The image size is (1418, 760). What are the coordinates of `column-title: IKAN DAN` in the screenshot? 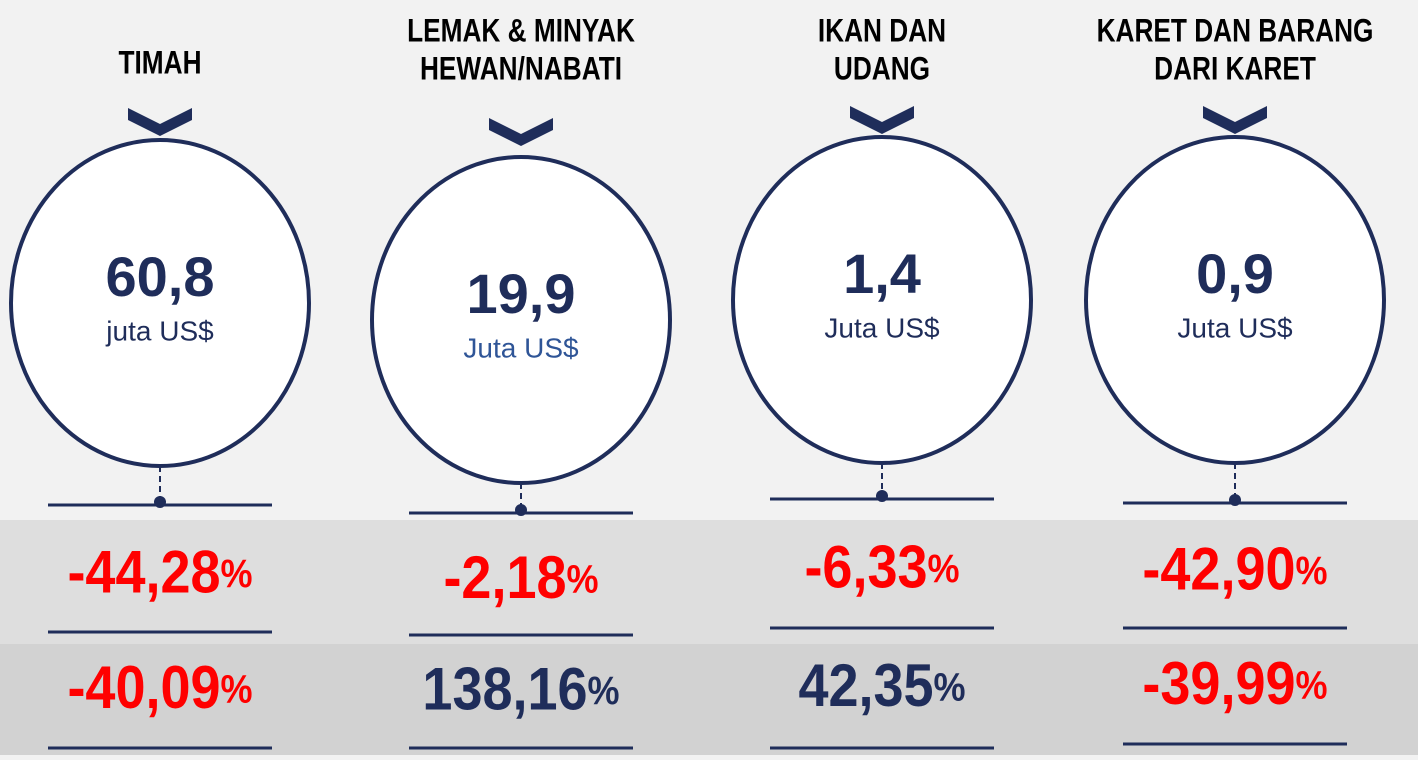 It's located at (882, 31).